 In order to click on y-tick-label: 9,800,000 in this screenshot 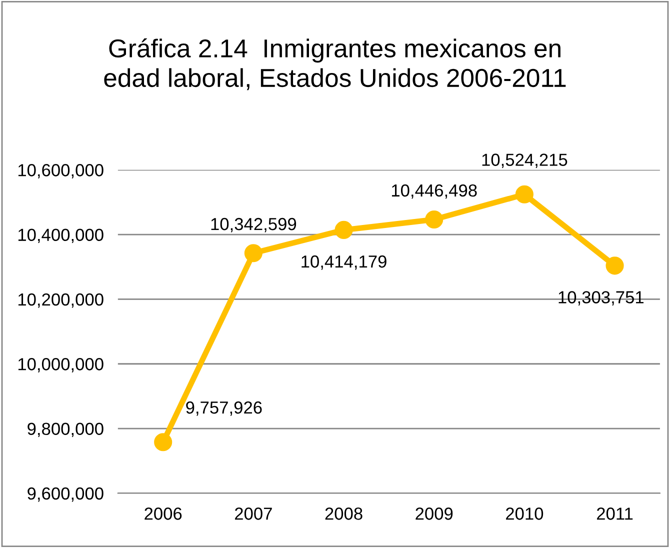, I will do `click(66, 430)`.